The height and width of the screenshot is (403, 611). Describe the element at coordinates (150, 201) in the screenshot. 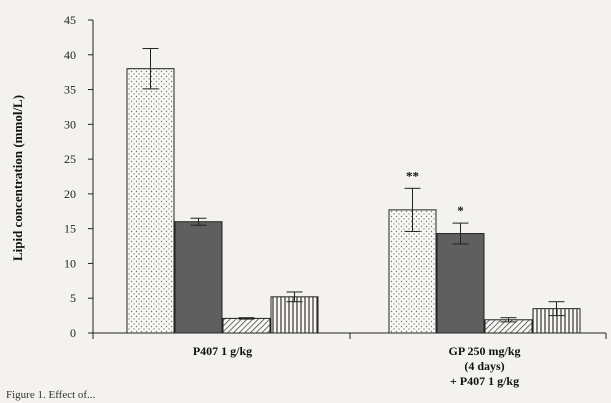

I see `bar-dots-cat0` at that location.